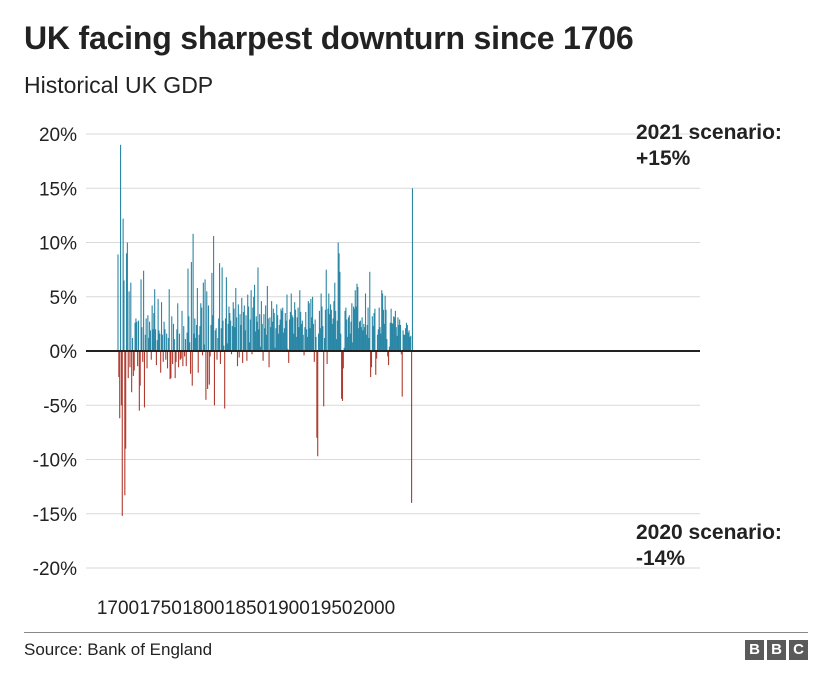 The width and height of the screenshot is (832, 674). What do you see at coordinates (709, 532) in the screenshot?
I see `annotation-2020-line1: 2020 scenario:` at bounding box center [709, 532].